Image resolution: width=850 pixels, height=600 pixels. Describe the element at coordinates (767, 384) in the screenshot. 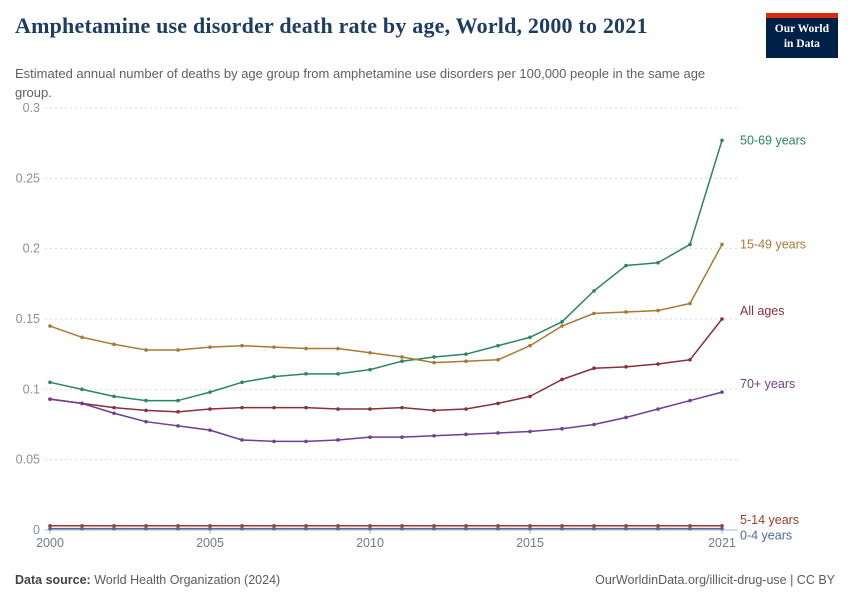

I see `series-label-70-years: 70+ years` at that location.